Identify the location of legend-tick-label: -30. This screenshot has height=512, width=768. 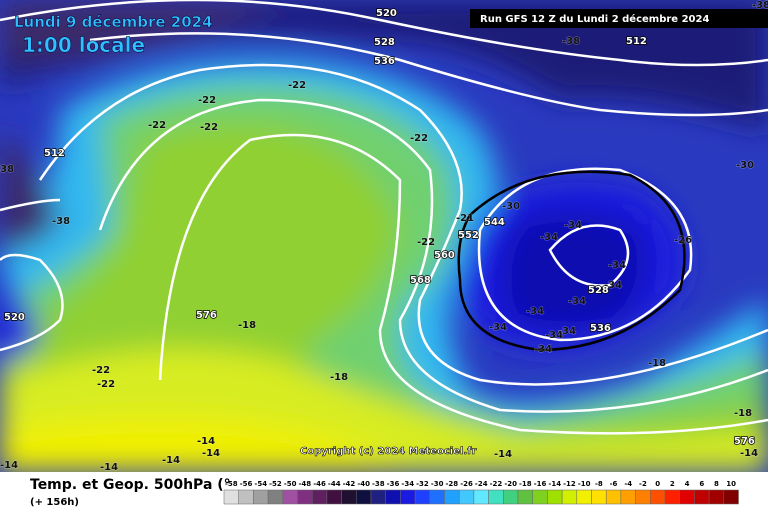
(437, 484).